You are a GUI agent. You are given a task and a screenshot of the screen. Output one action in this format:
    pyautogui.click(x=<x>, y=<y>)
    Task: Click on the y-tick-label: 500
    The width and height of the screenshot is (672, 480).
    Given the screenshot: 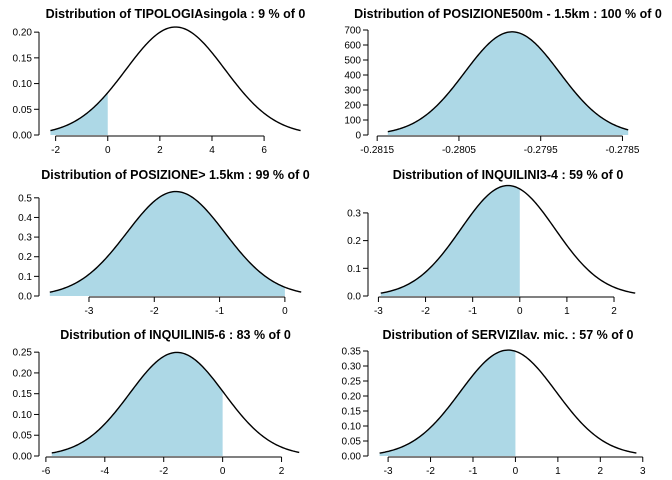 What is the action you would take?
    pyautogui.click(x=352, y=61)
    